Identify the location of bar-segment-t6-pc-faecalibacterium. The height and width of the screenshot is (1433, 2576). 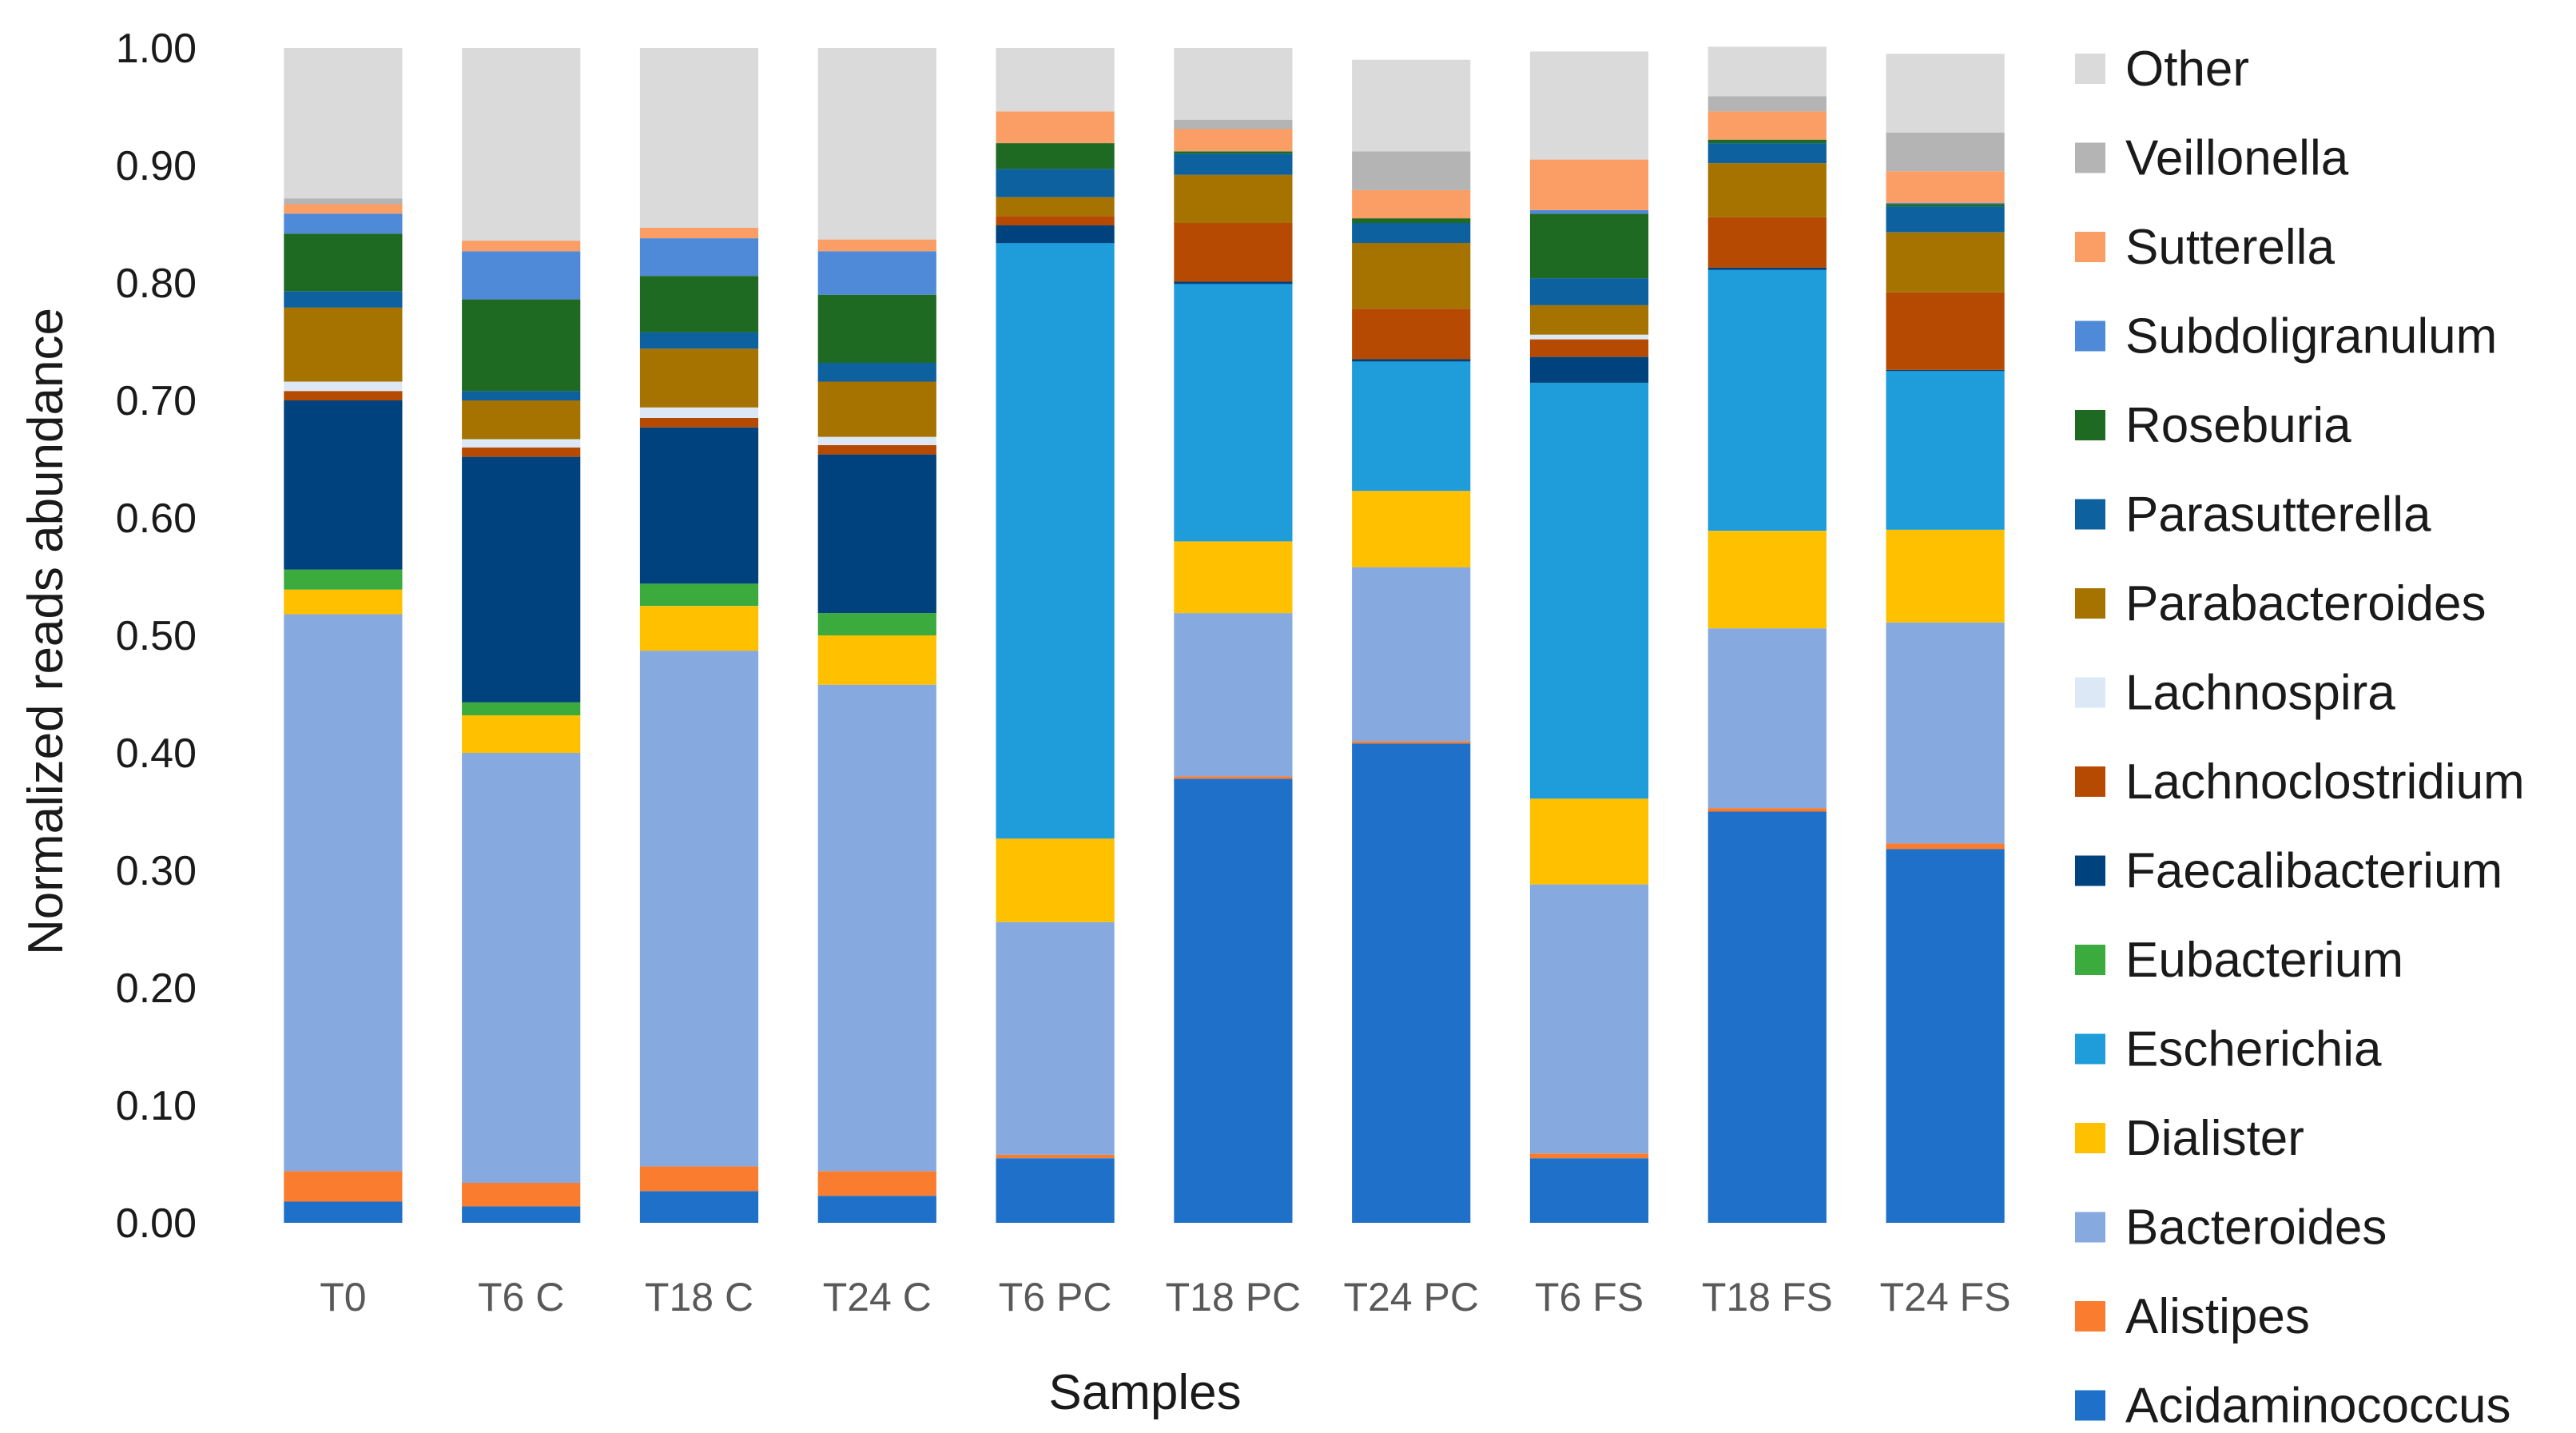
(1055, 234).